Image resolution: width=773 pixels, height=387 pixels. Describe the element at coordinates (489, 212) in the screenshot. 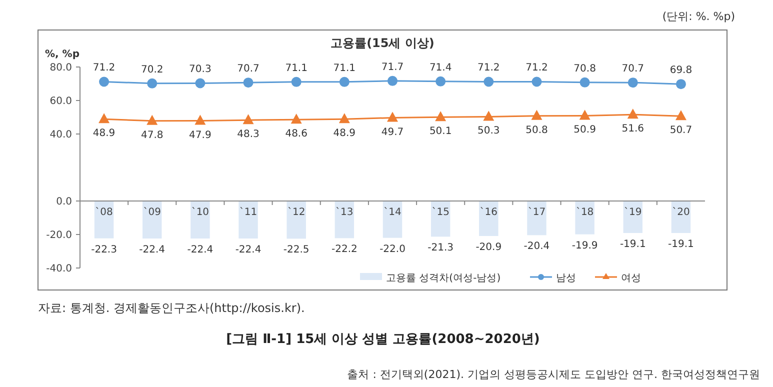

I see `x-tick-label: `16` at that location.